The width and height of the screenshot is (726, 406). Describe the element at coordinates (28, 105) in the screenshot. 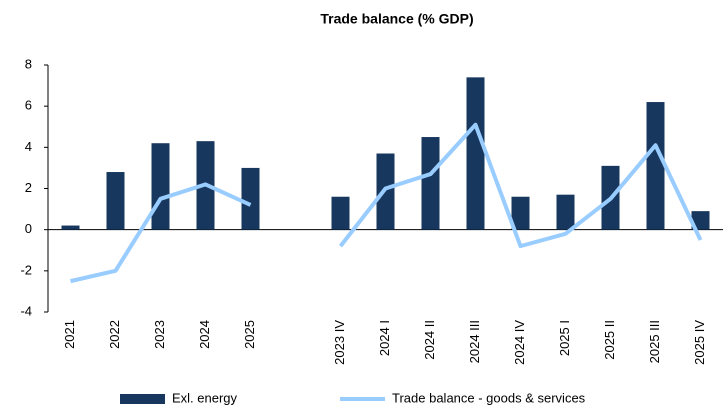

I see `y-tick-label: 6` at that location.